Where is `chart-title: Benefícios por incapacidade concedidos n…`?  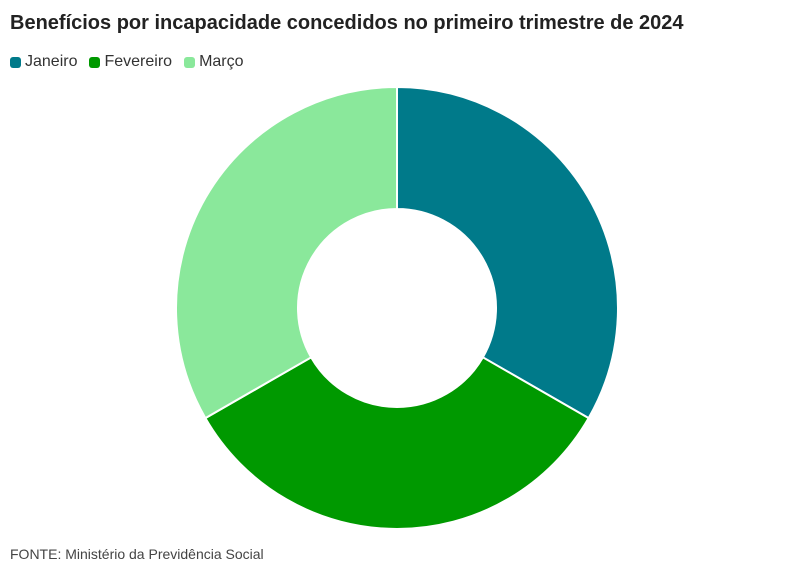 chart-title: Benefícios por incapacidade concedidos n… is located at coordinates (347, 23).